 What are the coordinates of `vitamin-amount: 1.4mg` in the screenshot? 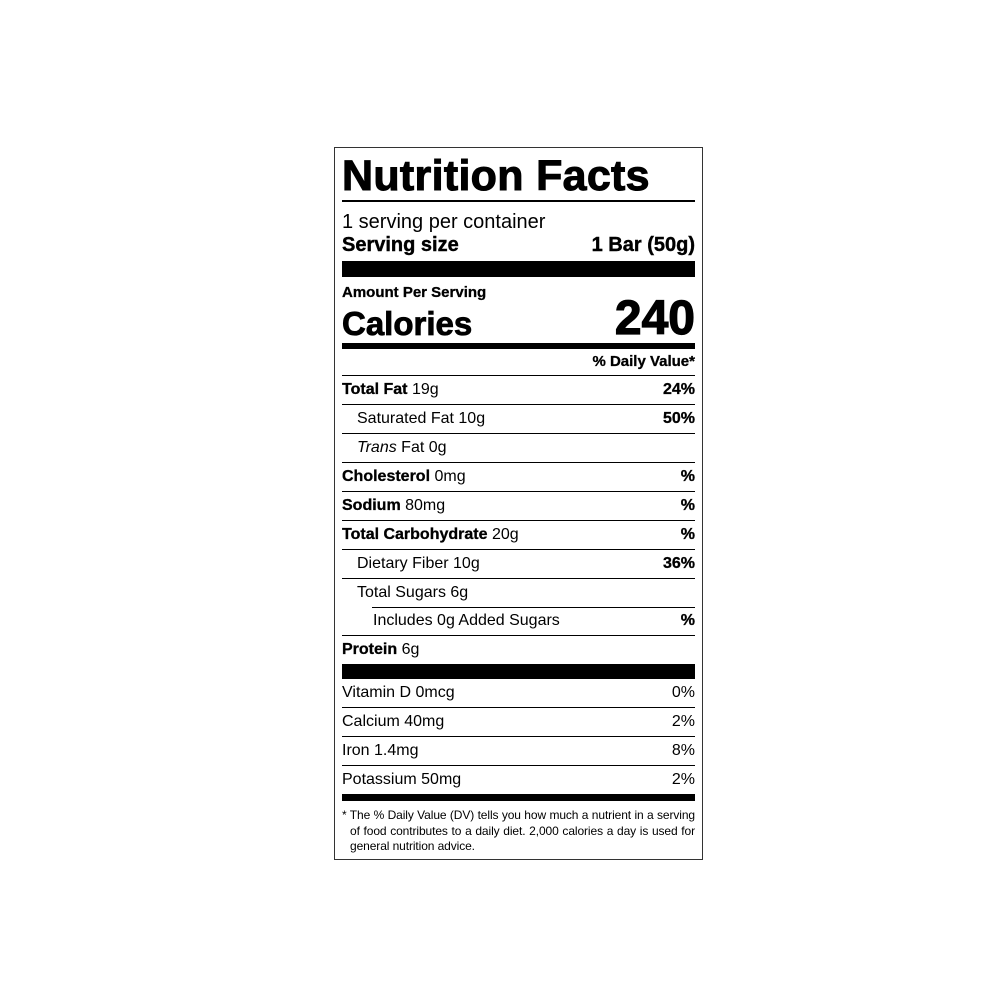 It's located at (396, 750).